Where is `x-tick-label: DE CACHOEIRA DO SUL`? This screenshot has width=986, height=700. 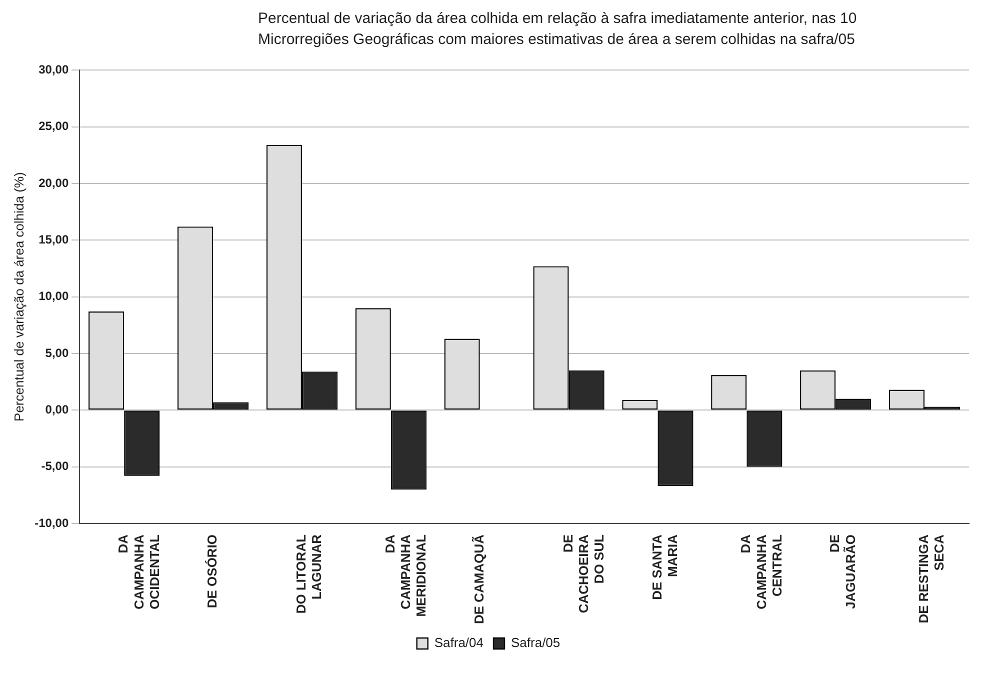 x-tick-label: DE CACHOEIRA DO SUL is located at coordinates (583, 574).